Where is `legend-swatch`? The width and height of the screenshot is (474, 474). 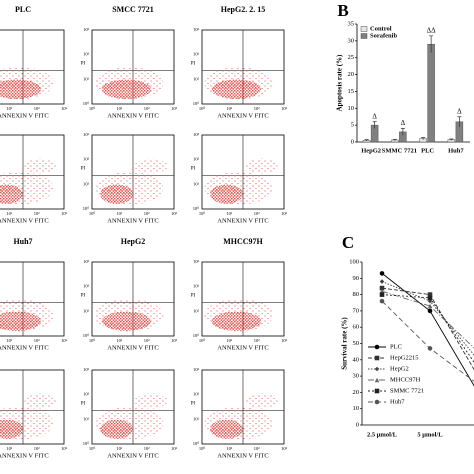
legend-swatch is located at coordinates (364, 36).